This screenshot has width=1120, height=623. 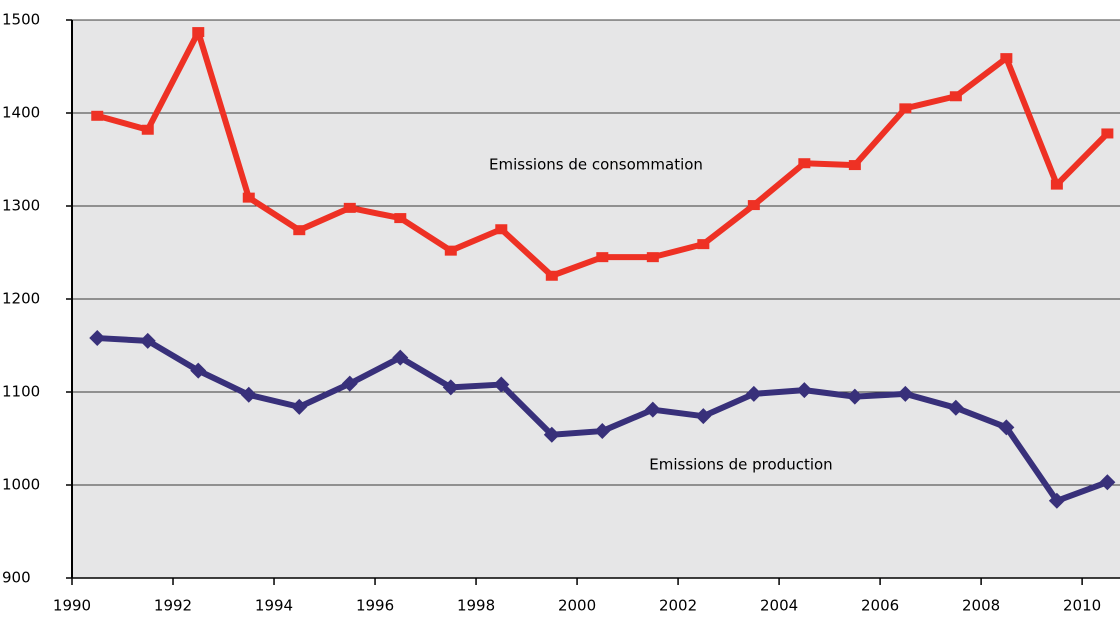 I want to click on y-tick-label: 1500, so click(x=21, y=20).